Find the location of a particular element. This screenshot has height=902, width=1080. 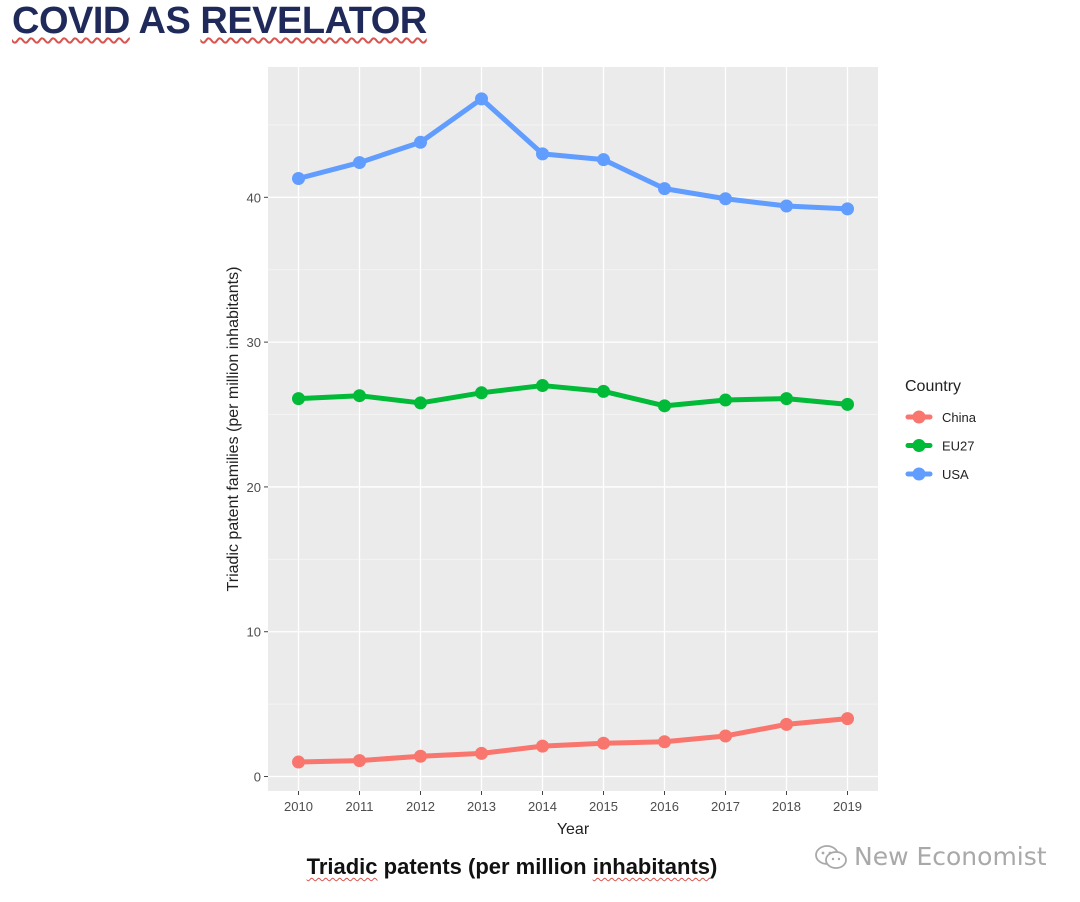

legend-label: EU27 is located at coordinates (958, 446).